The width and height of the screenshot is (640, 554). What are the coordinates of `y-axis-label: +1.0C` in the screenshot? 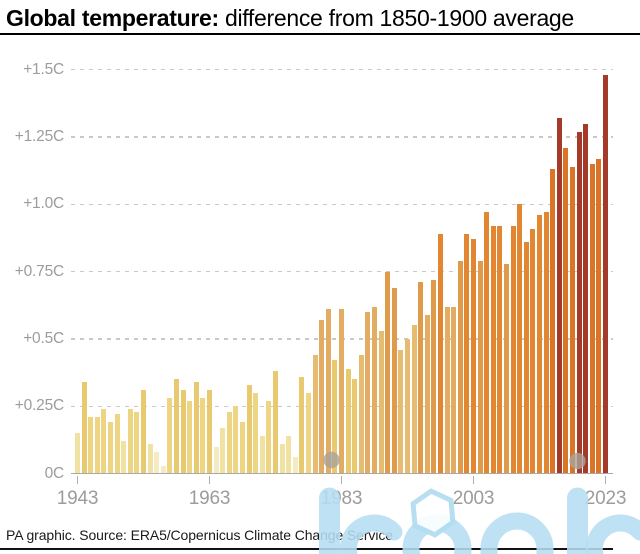 It's located at (43, 204).